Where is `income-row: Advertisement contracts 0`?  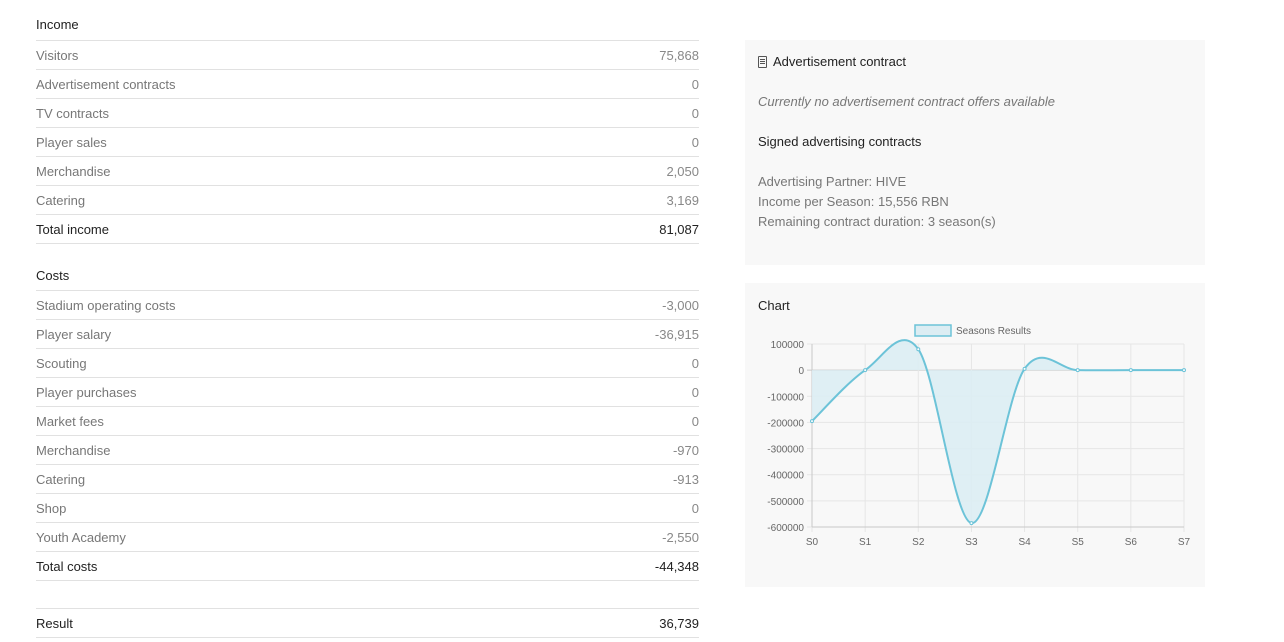
income-row: Advertisement contracts 0 is located at coordinates (367, 83).